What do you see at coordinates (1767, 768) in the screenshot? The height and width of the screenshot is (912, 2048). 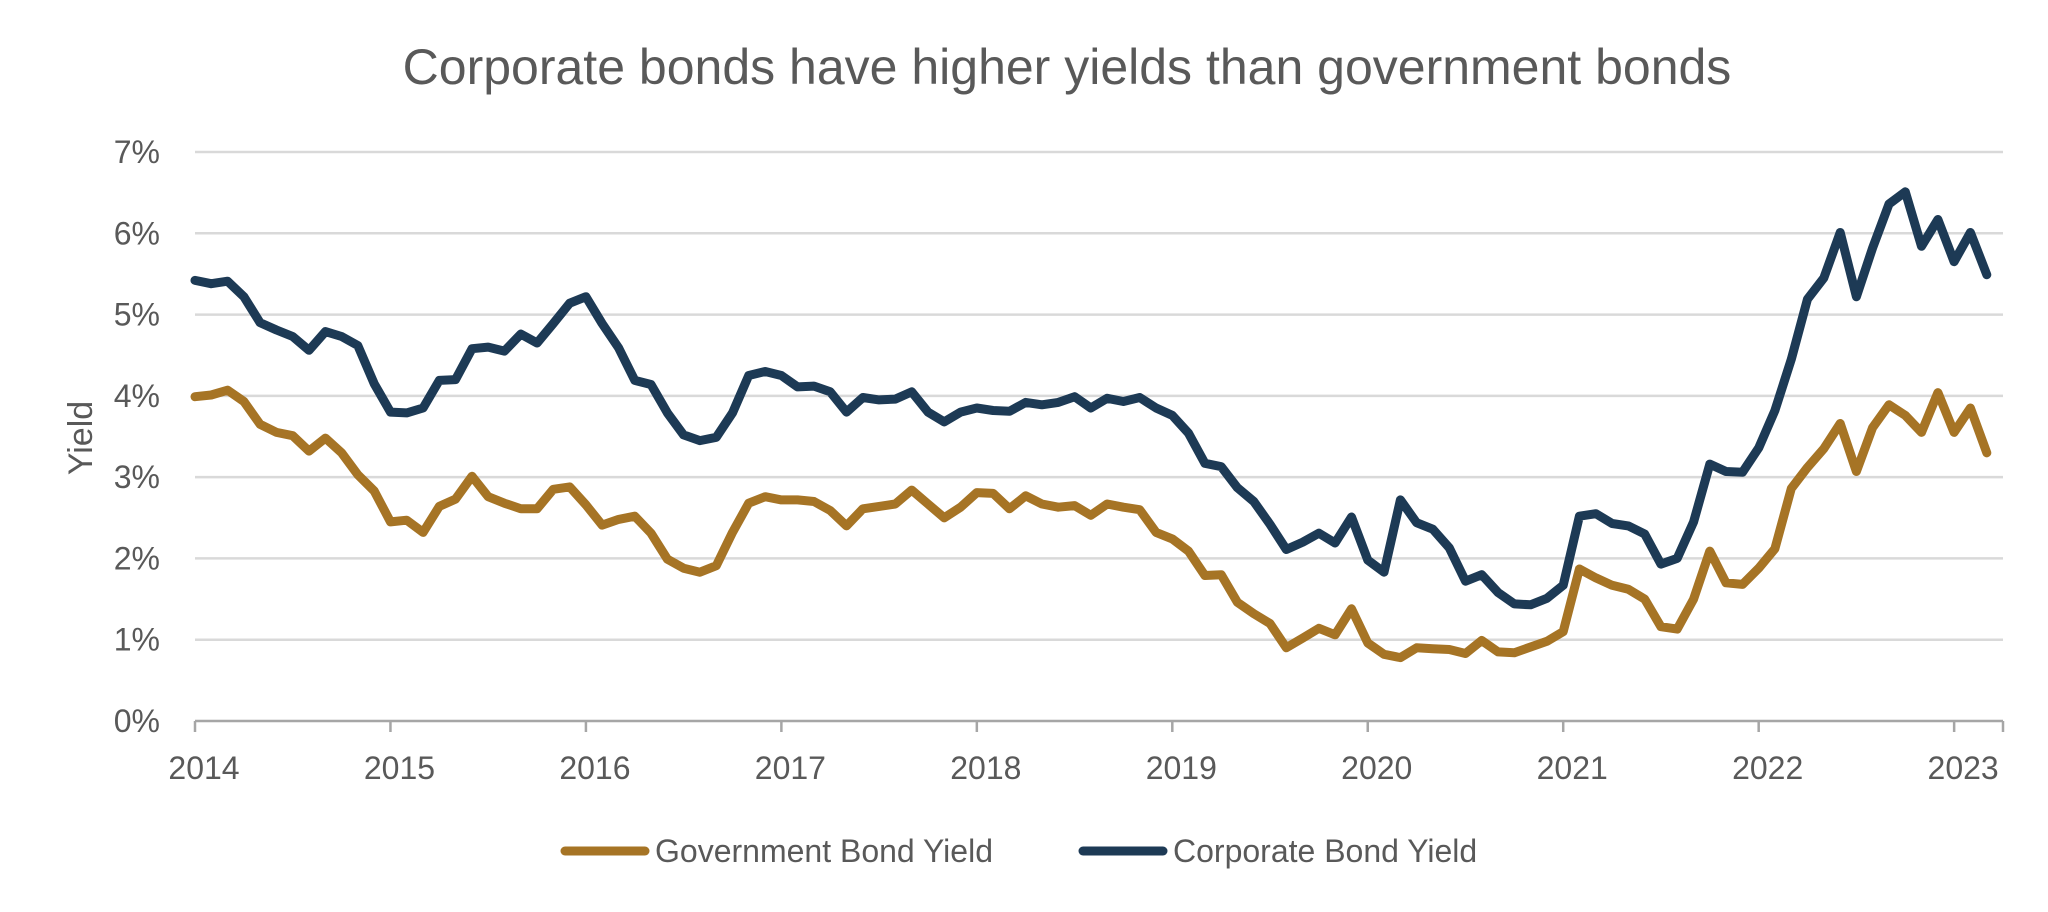 I see `x-tick-label: 2022` at bounding box center [1767, 768].